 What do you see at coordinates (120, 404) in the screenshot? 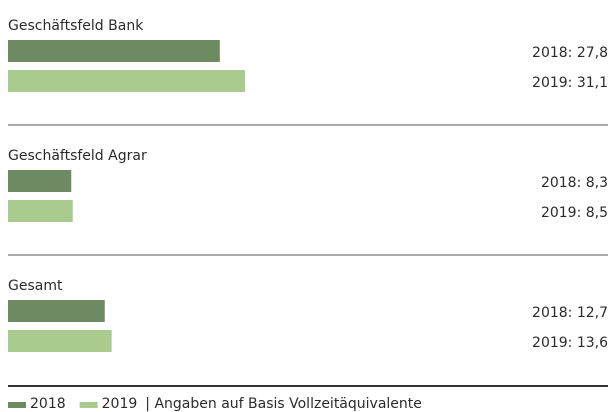
I see `legend-label: 2019` at bounding box center [120, 404].